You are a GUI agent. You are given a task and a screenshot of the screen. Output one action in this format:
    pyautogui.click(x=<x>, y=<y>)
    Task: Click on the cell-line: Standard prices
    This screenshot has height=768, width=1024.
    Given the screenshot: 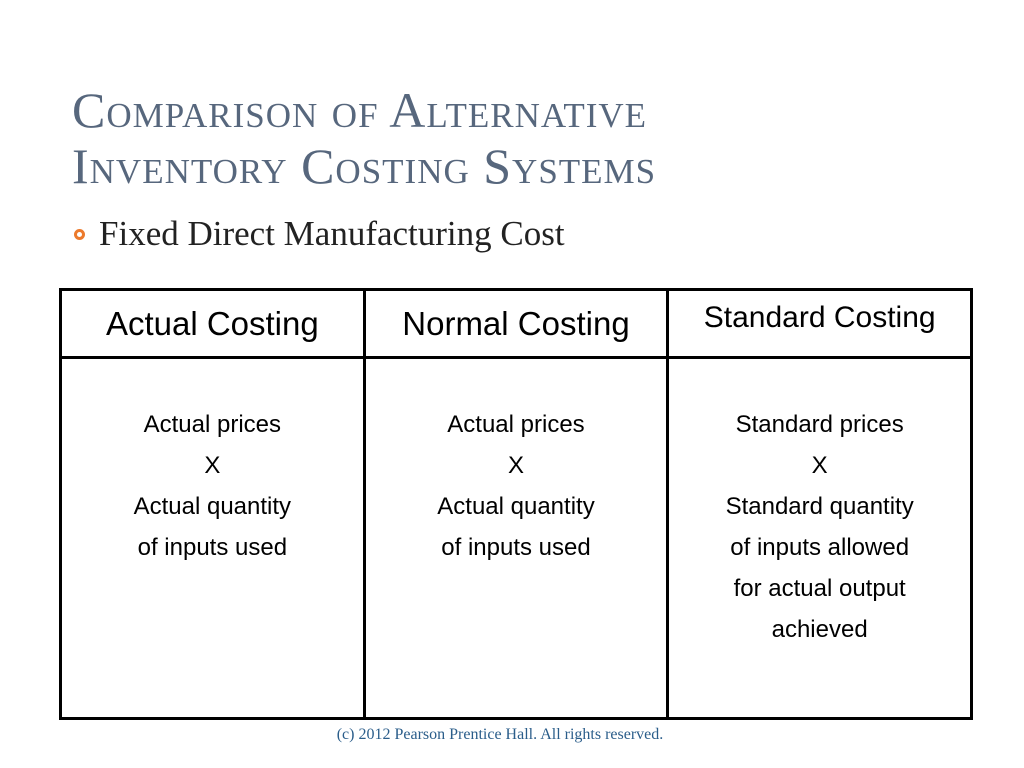 What is the action you would take?
    pyautogui.click(x=819, y=424)
    